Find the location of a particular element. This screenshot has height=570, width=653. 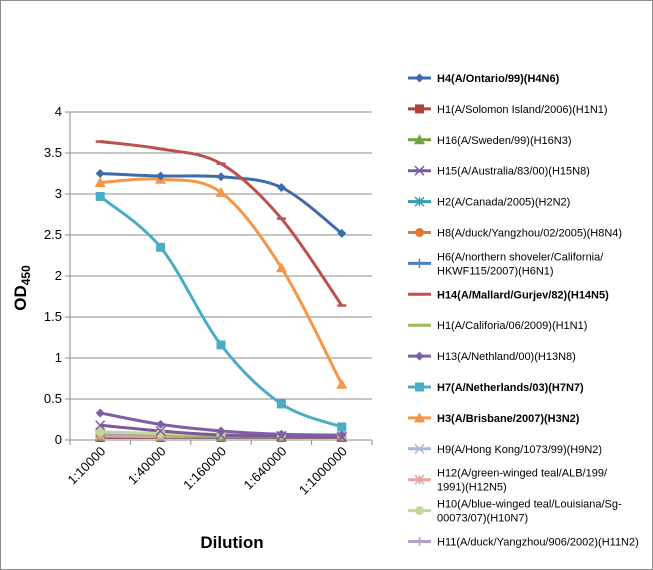

legend-entry: H16(A/Sweden/99)(H16N3) is located at coordinates (490, 140).